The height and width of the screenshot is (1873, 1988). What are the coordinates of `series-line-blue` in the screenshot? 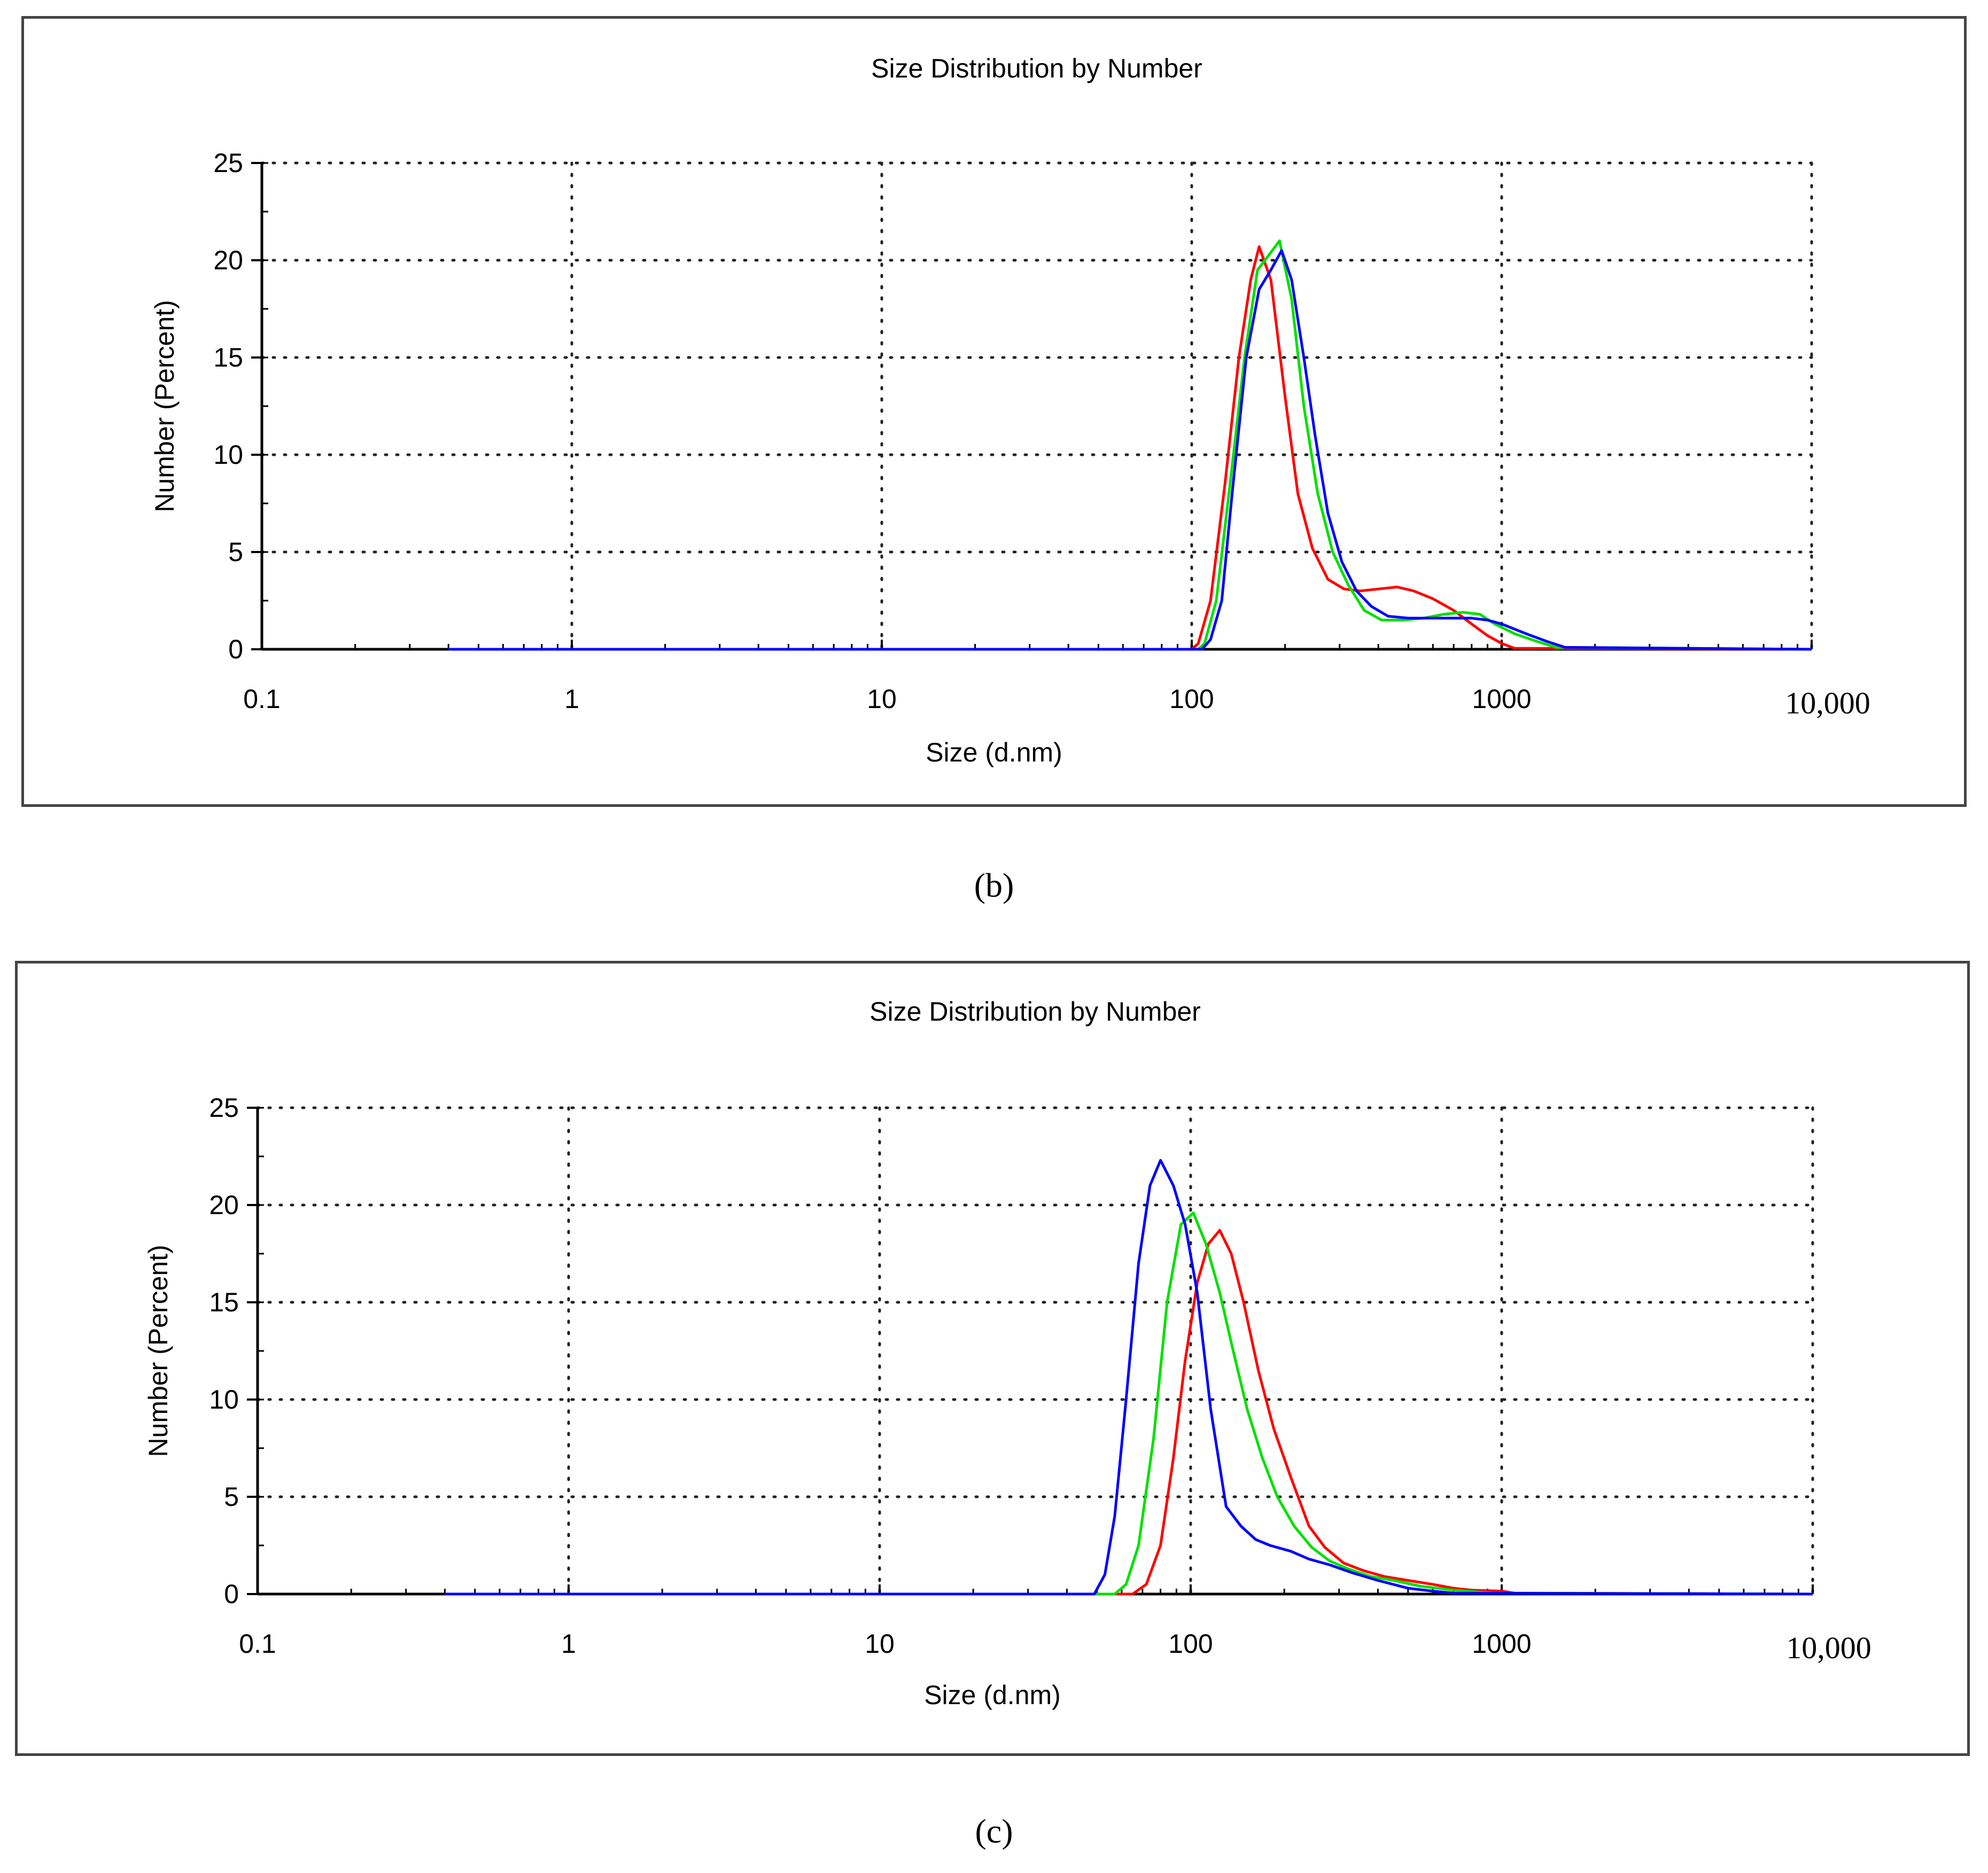 It's located at (1130, 450).